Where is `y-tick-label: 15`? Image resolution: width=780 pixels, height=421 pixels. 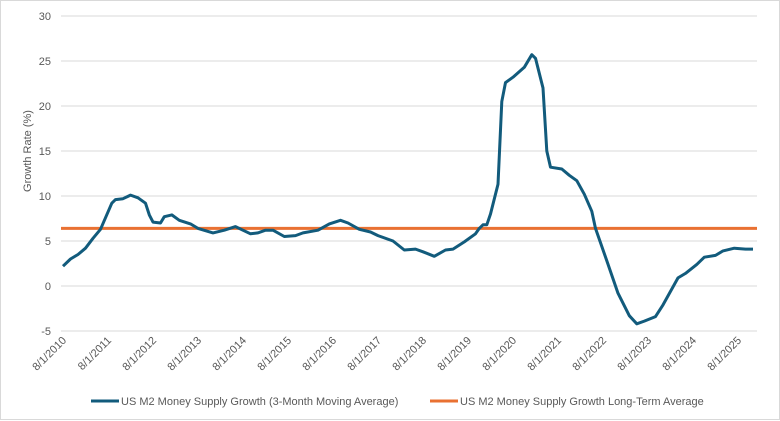
y-tick-label: 15 is located at coordinates (45, 152).